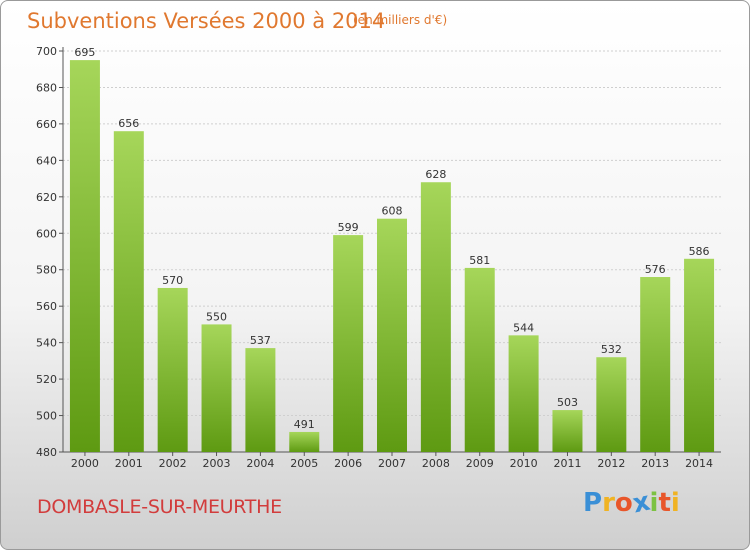 The width and height of the screenshot is (750, 550). Describe the element at coordinates (524, 463) in the screenshot. I see `x-tick-label: 2010` at that location.